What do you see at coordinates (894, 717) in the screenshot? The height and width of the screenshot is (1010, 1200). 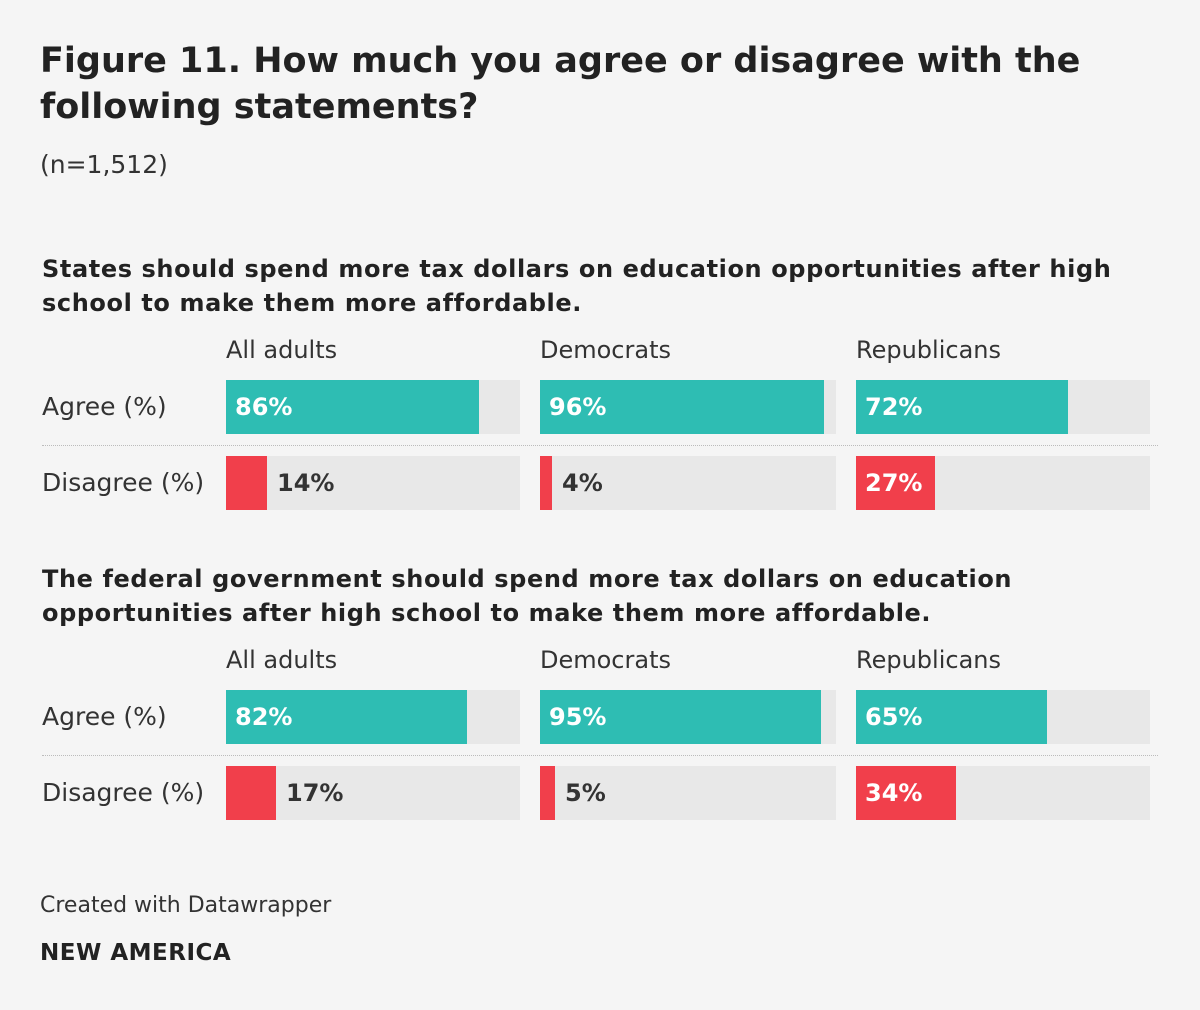 I see `data-label: 65%` at bounding box center [894, 717].